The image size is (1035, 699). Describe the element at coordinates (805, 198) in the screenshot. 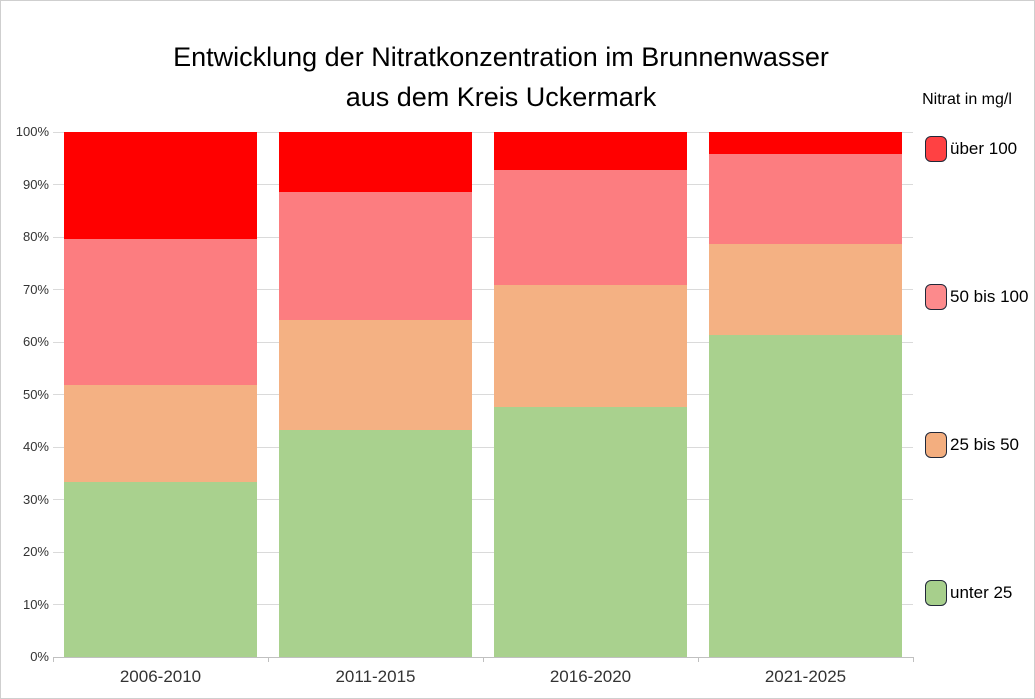

I see `bar-segment-50 bis 100-2021-2025` at that location.